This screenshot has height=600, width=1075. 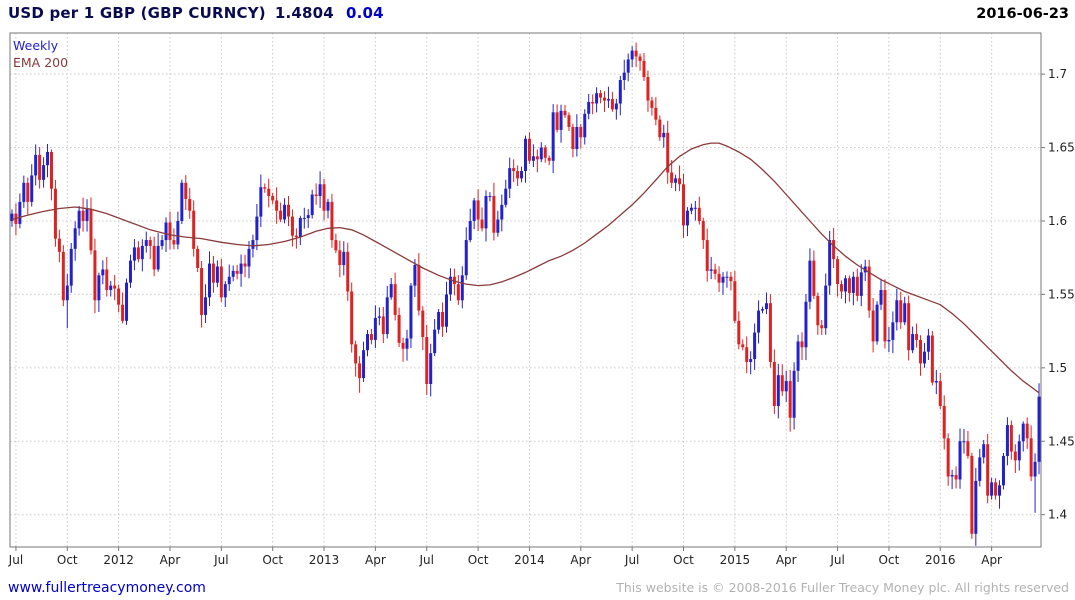 What do you see at coordinates (364, 13) in the screenshot?
I see `price-change: 0.04` at bounding box center [364, 13].